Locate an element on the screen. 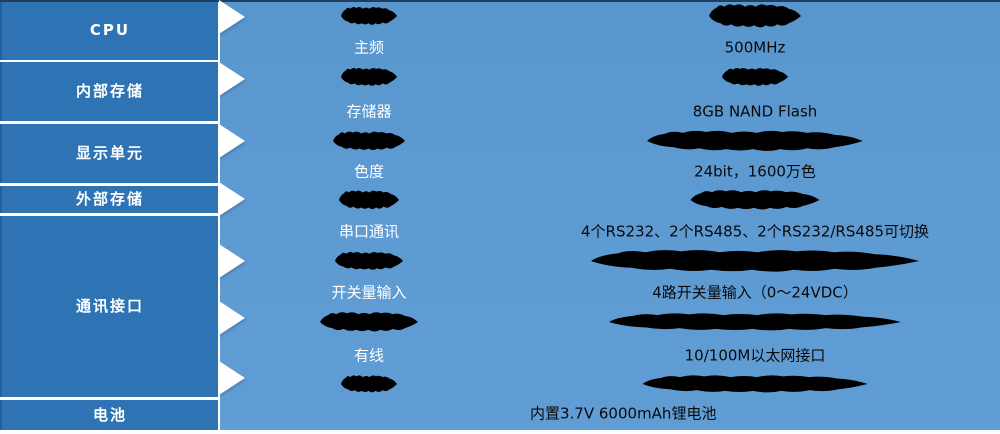 This screenshot has width=1000, height=434. param-label: 串口通讯 is located at coordinates (369, 231).